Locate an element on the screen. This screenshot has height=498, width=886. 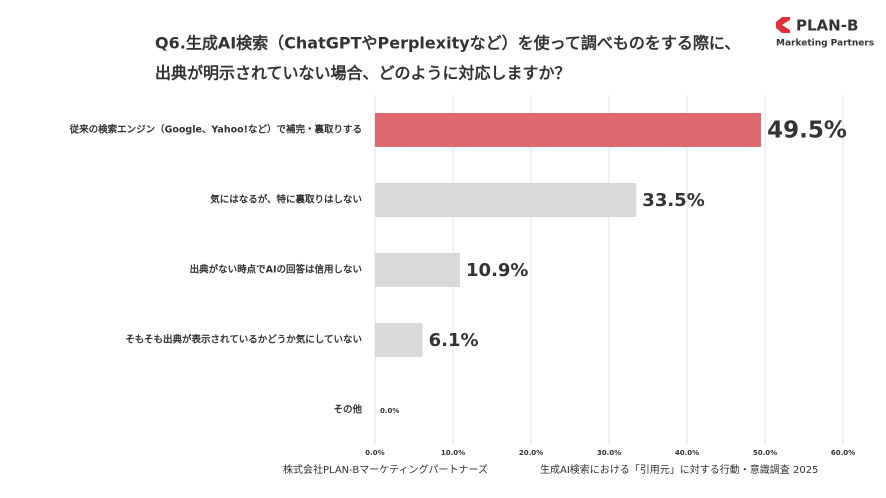
logo-tagline: Marketing Partners is located at coordinates (825, 44).